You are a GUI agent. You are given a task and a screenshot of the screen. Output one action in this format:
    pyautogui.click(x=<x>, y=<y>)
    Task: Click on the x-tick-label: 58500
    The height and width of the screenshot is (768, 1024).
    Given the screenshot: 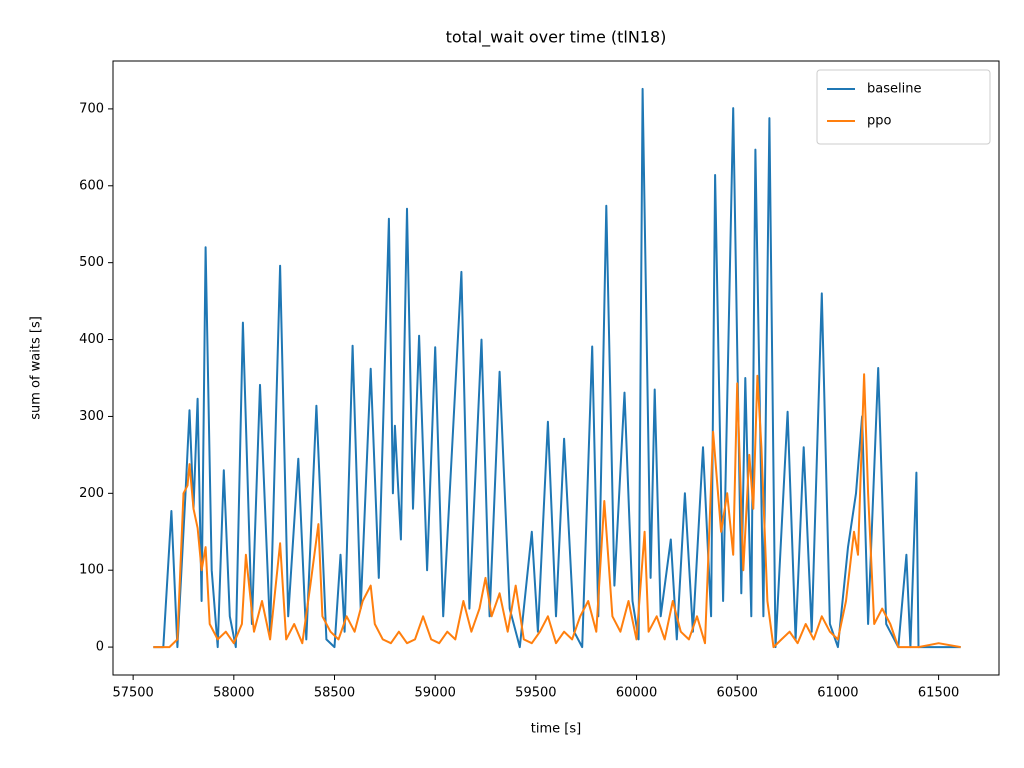 What is the action you would take?
    pyautogui.click(x=334, y=693)
    